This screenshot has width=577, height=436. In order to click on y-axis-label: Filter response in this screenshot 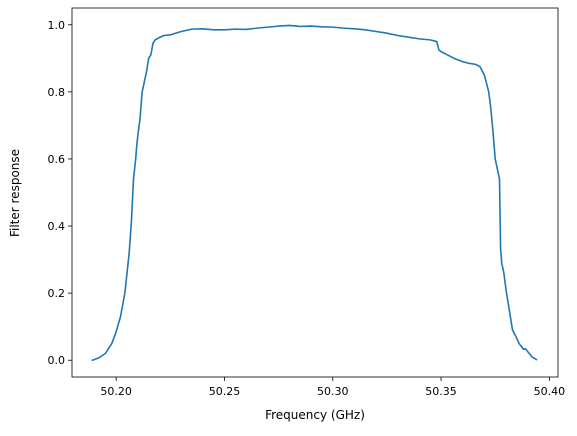, I will do `click(15, 193)`.